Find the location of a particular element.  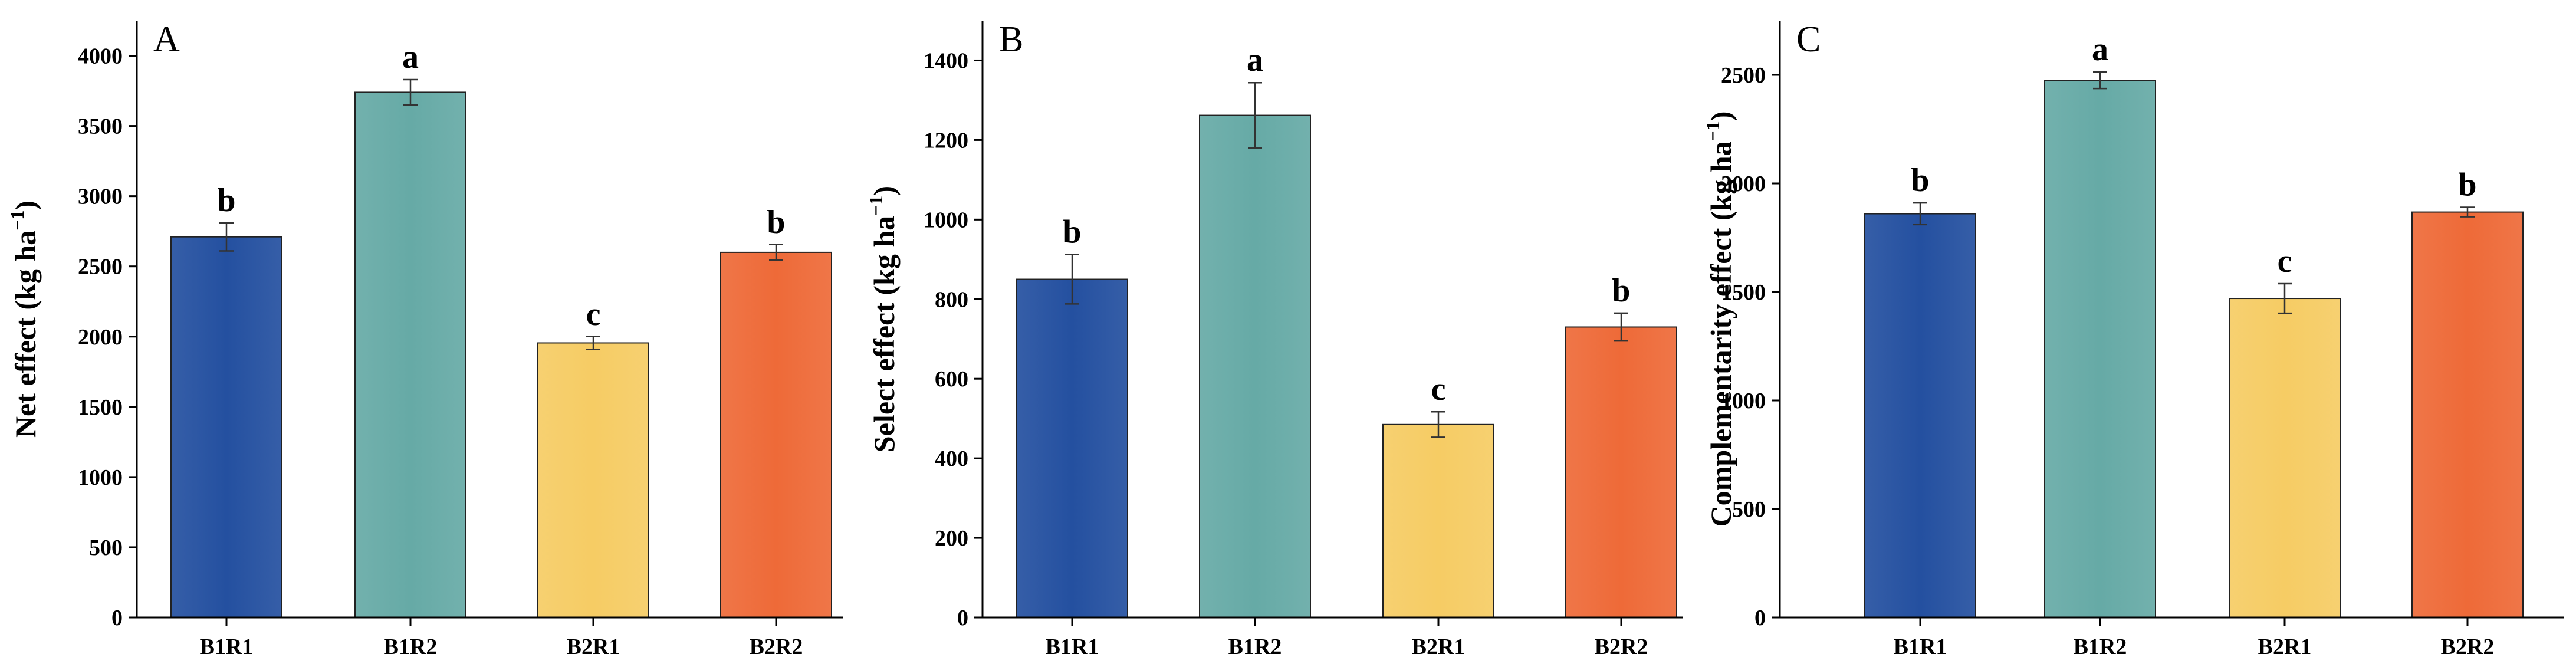

panel-letter: C is located at coordinates (1808, 39).